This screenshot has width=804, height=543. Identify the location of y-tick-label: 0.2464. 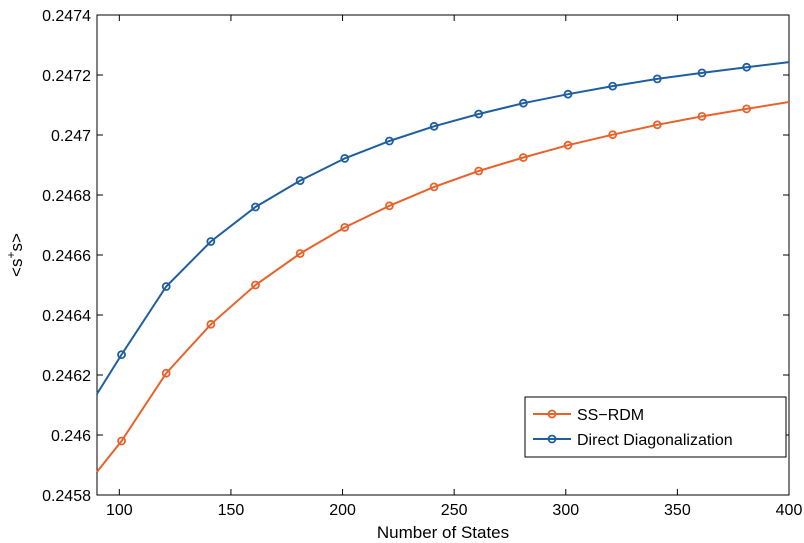
(66, 316).